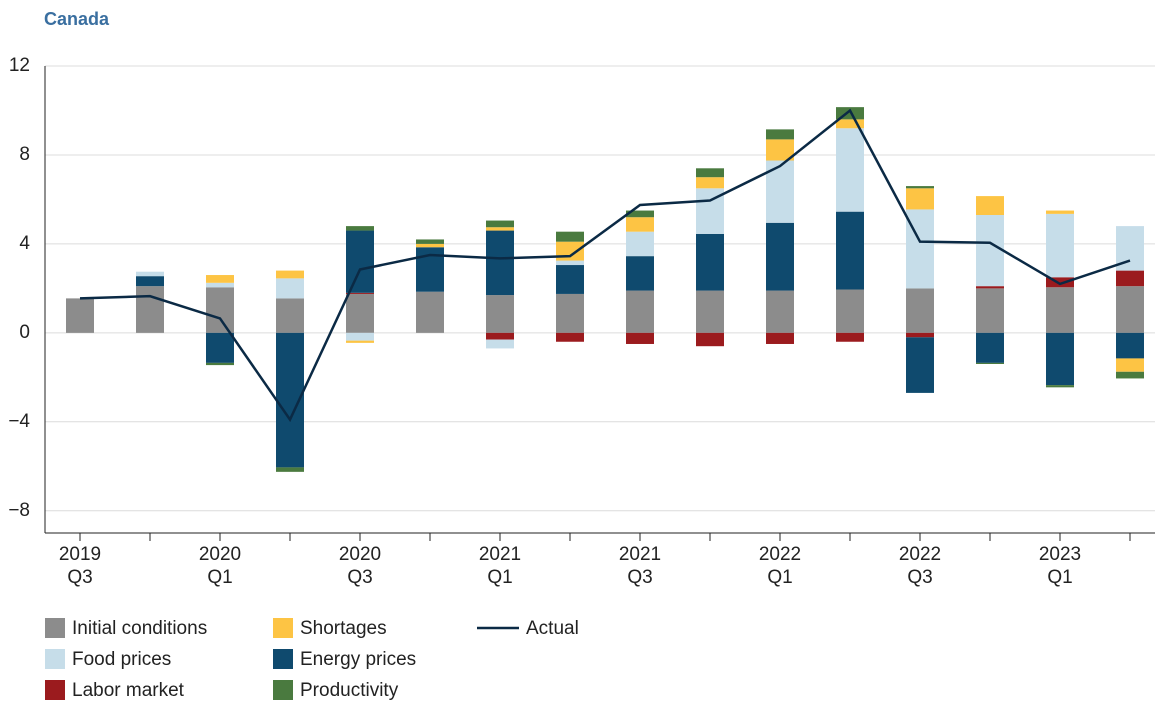 This screenshot has height=703, width=1155. Describe the element at coordinates (24, 332) in the screenshot. I see `y-tick-label: 0` at that location.